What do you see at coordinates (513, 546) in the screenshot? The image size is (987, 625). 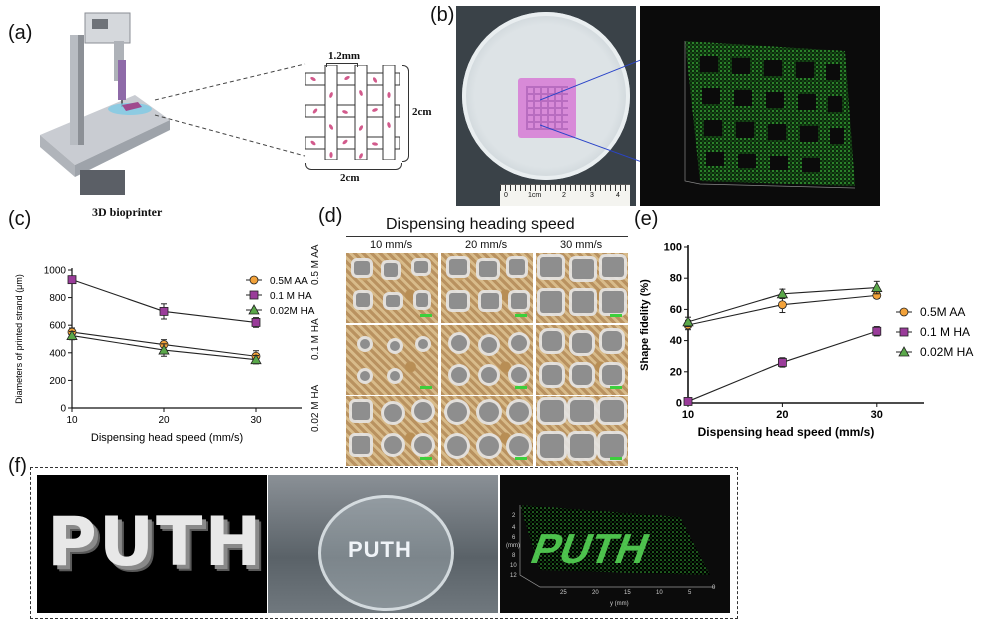 I see `f-x-axis-label: (mm)` at bounding box center [513, 546].